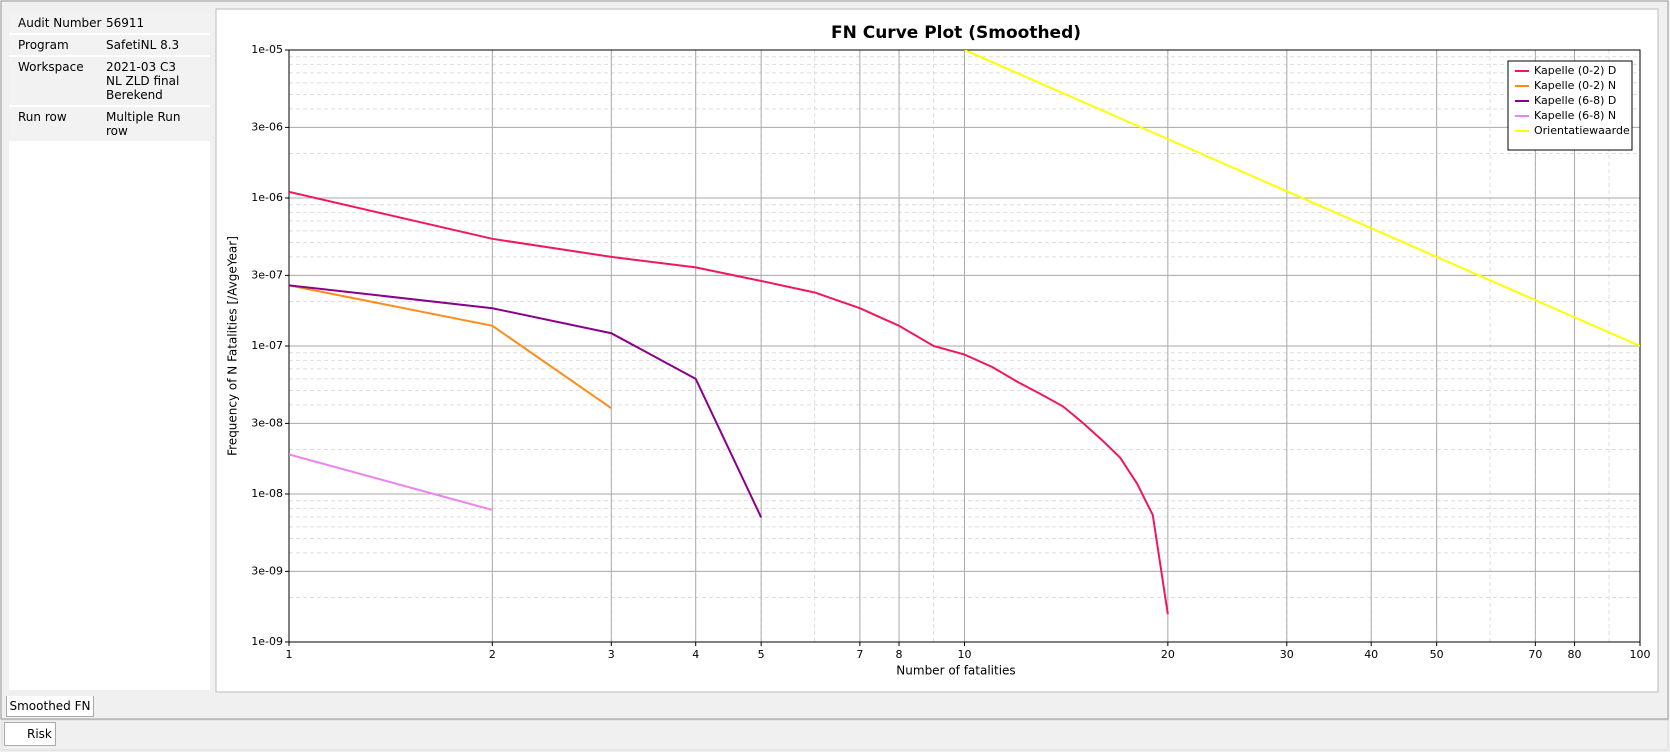 The width and height of the screenshot is (1670, 752). Describe the element at coordinates (1582, 130) in the screenshot. I see `legend-label: Orientatiewaarde` at that location.